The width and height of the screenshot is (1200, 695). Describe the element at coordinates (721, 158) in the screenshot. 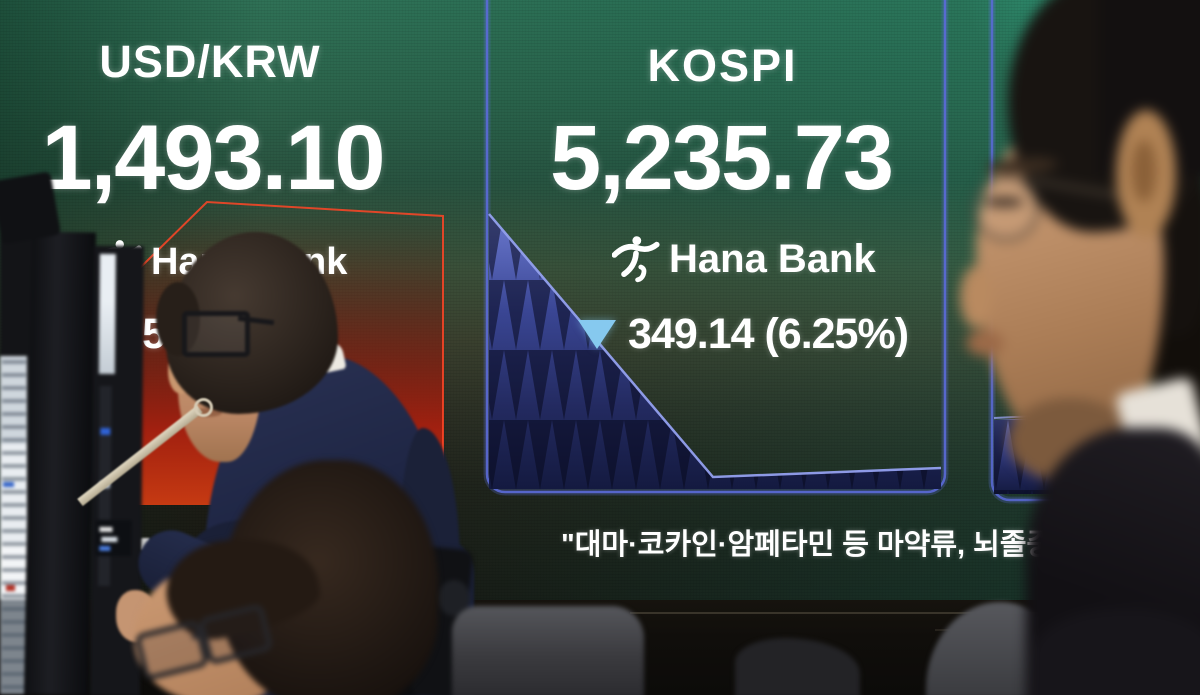

I see `kospi-value: 5,235.73` at that location.